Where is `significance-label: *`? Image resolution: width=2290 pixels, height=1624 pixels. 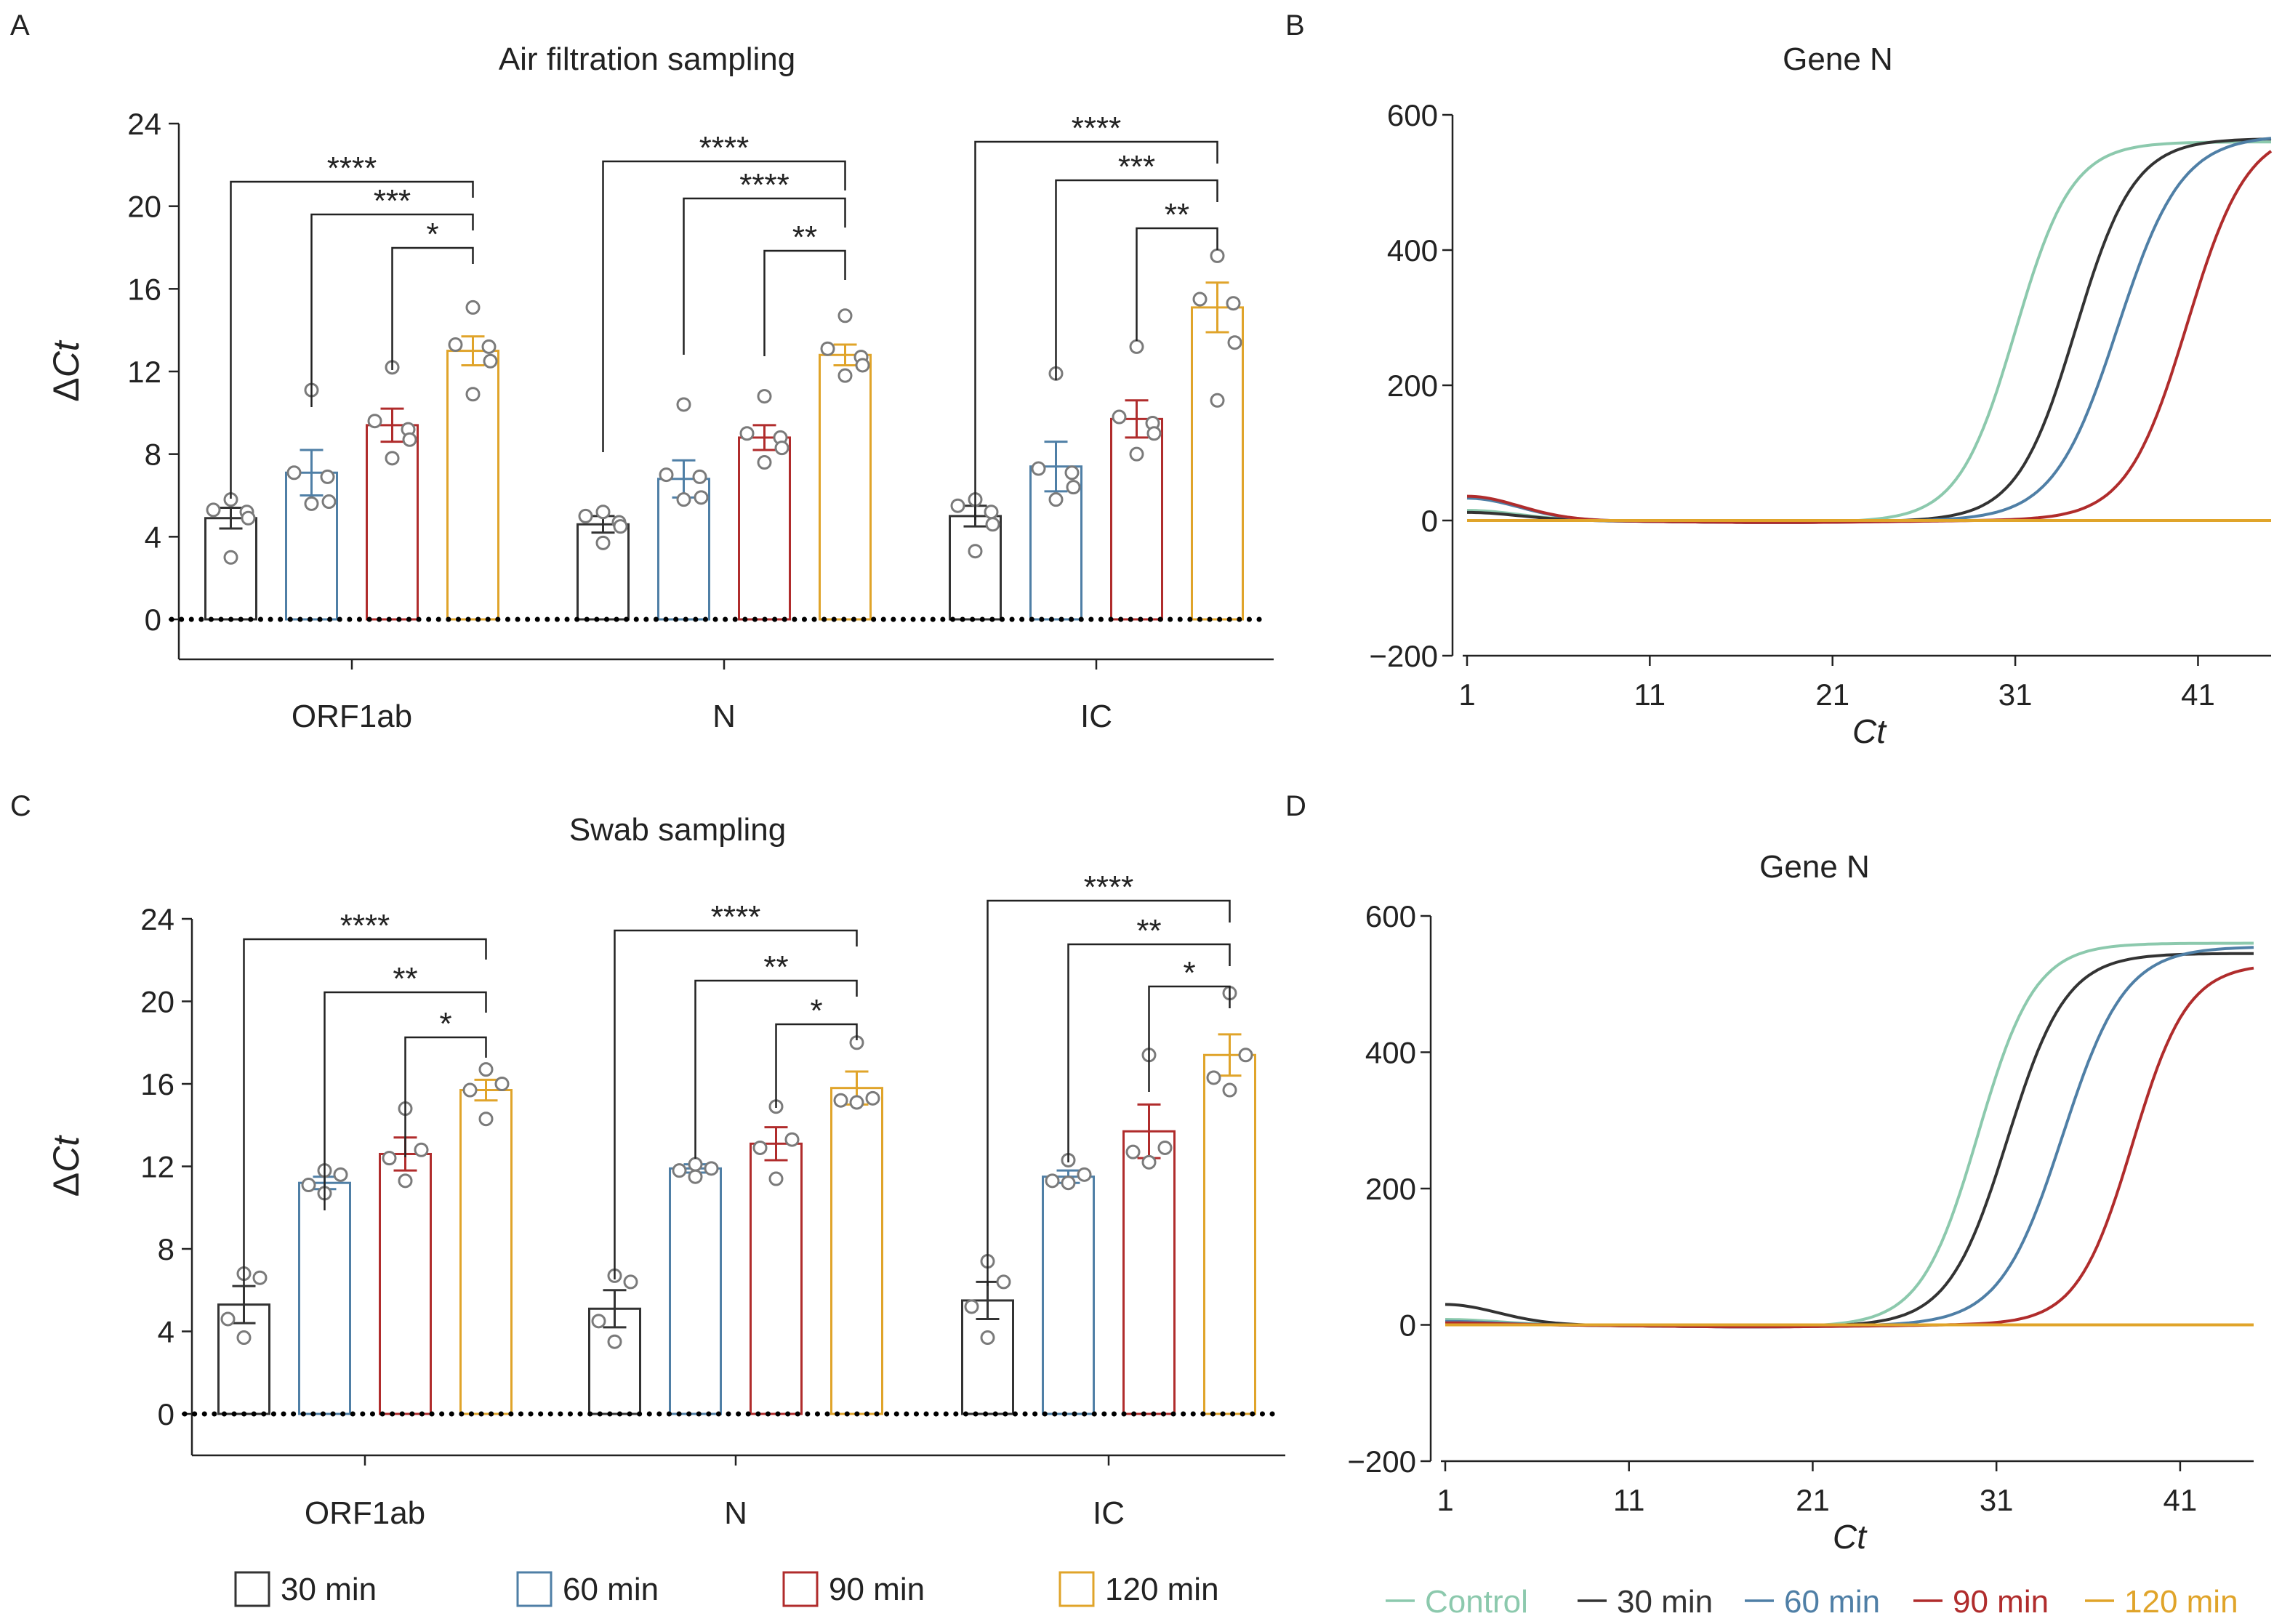 significance-label: * is located at coordinates (1189, 973).